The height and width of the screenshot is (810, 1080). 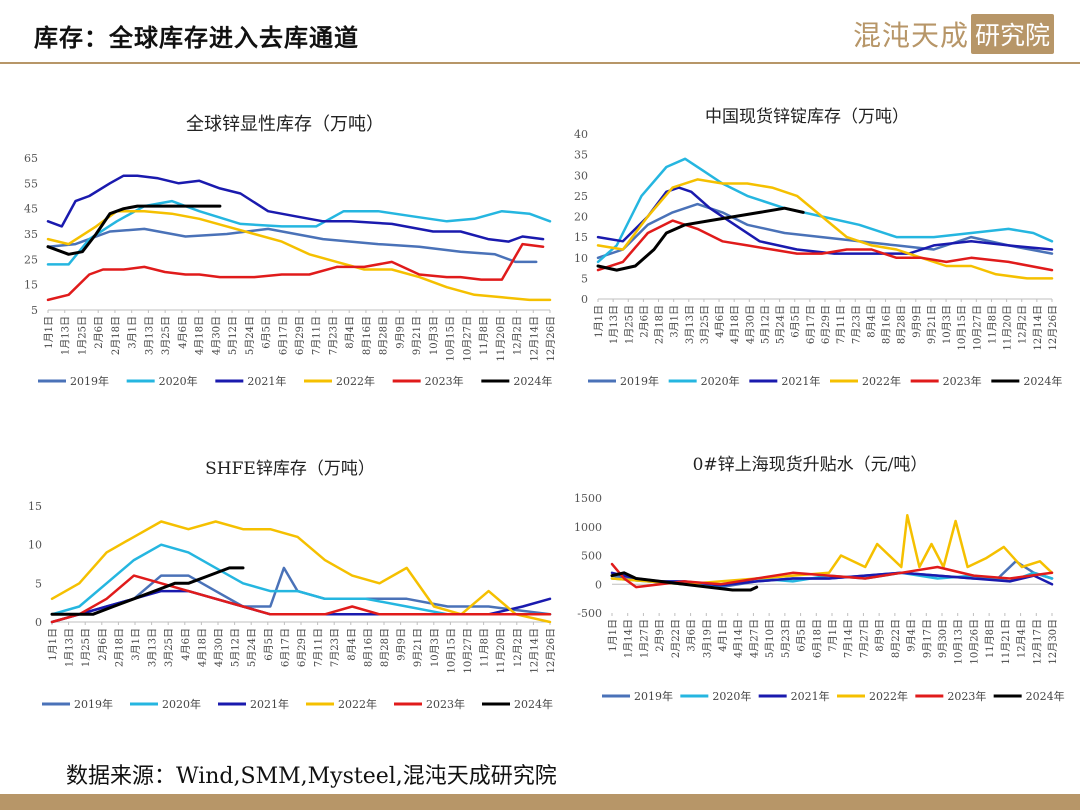 What do you see at coordinates (169, 647) in the screenshot?
I see `x-tick-label: 3月25日` at bounding box center [169, 647].